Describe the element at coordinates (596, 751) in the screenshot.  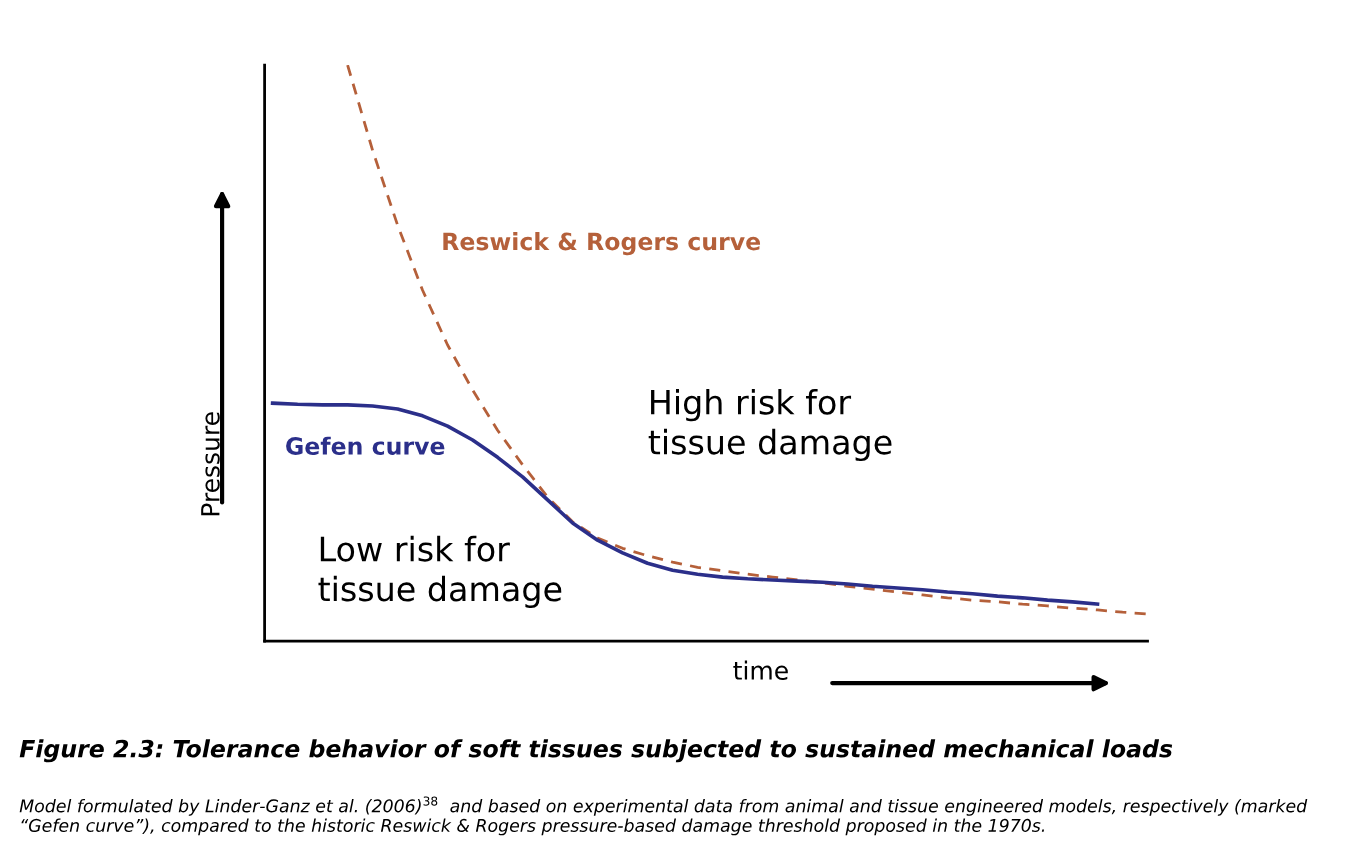
I see `text: Figure 2.3: Tolerance behavior of soft tissues subjected to sustained mechanical loads` at that location.